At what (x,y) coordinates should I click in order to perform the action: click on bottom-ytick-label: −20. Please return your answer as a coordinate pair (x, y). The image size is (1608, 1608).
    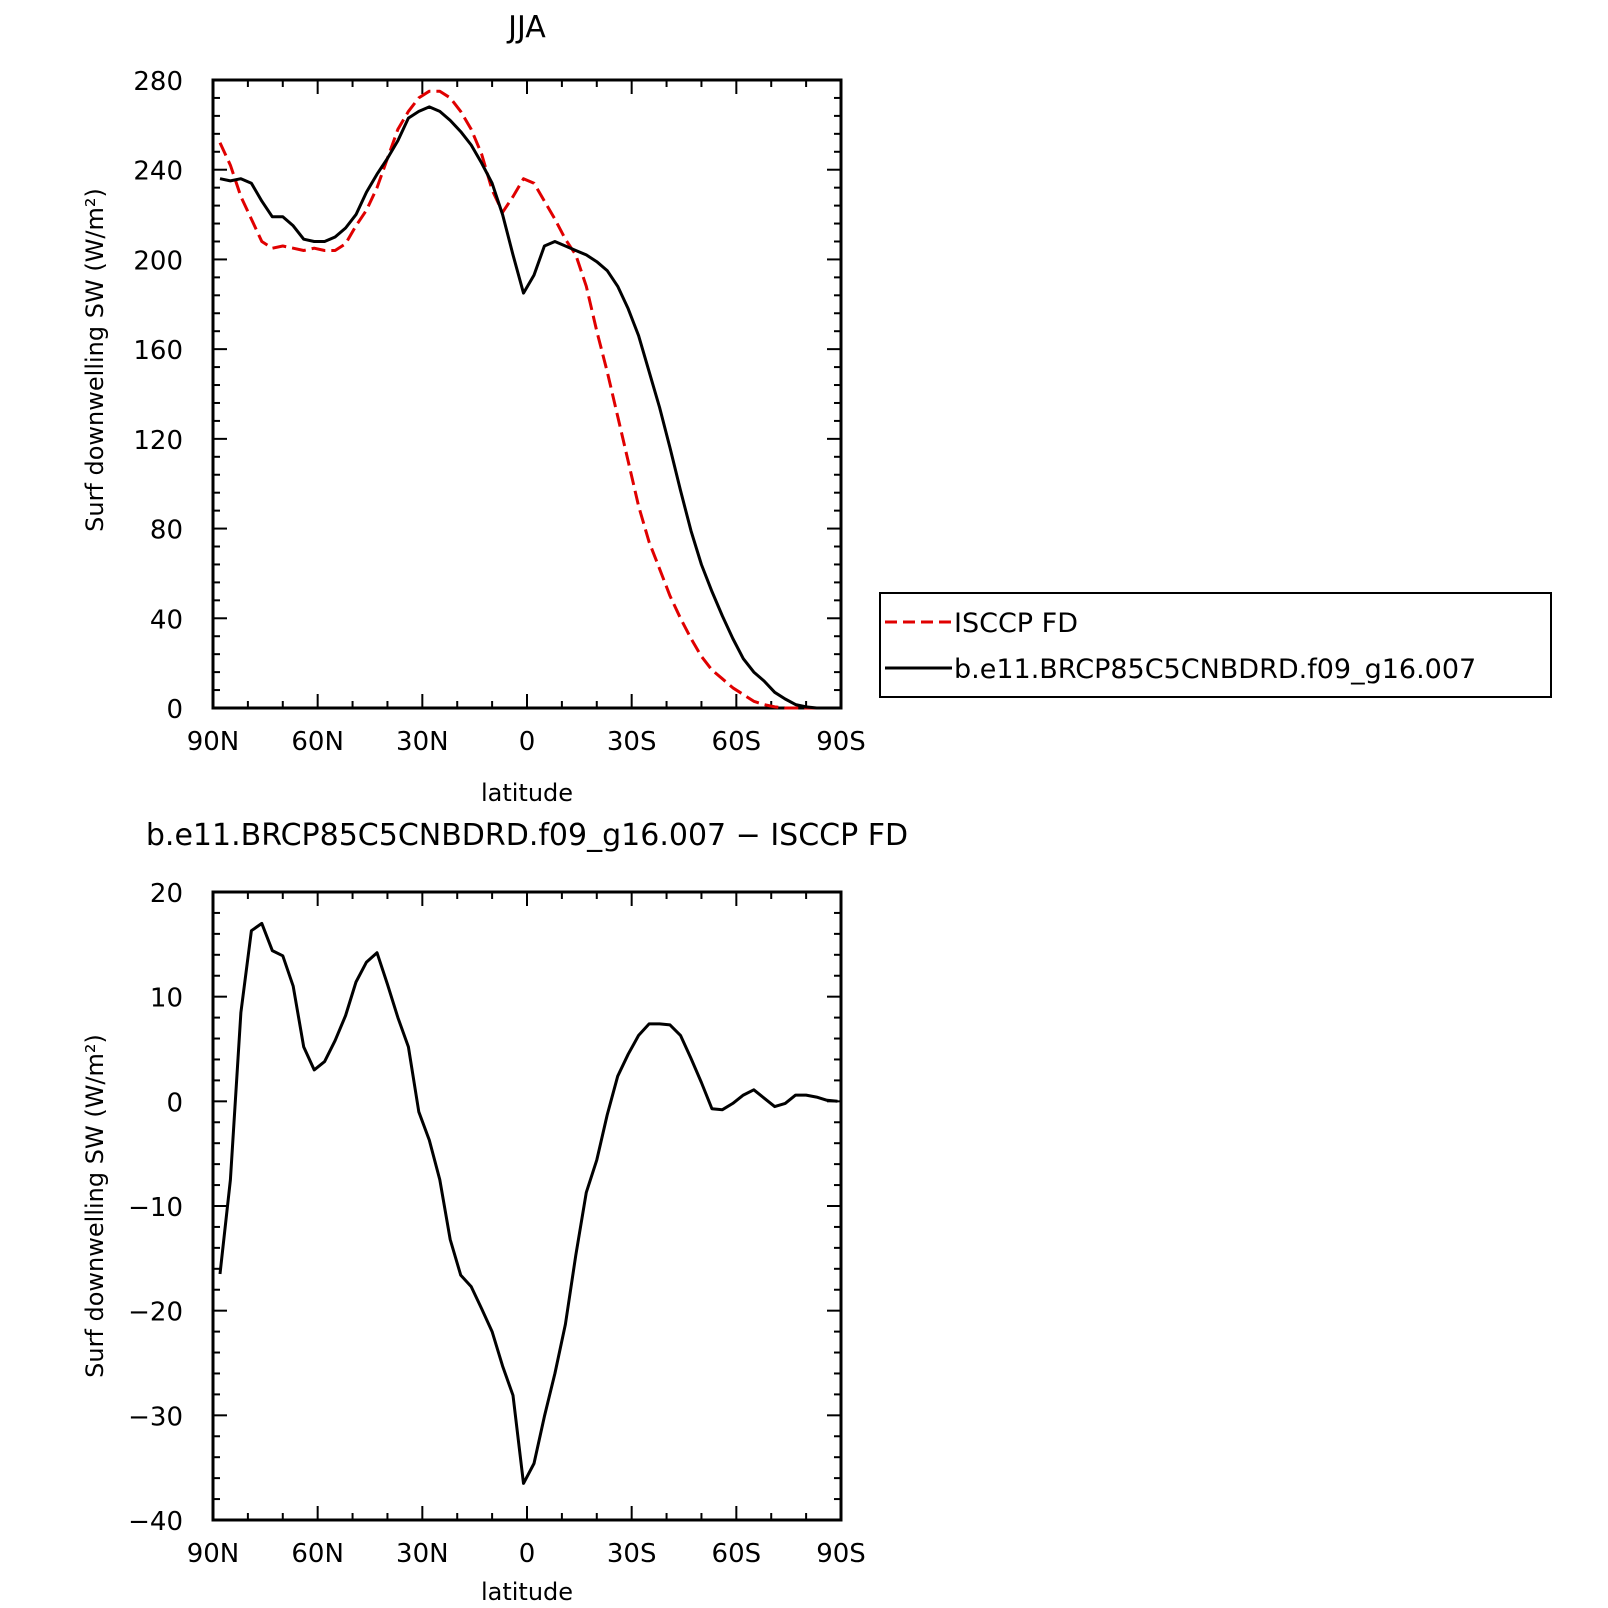
    Looking at the image, I should click on (155, 1313).